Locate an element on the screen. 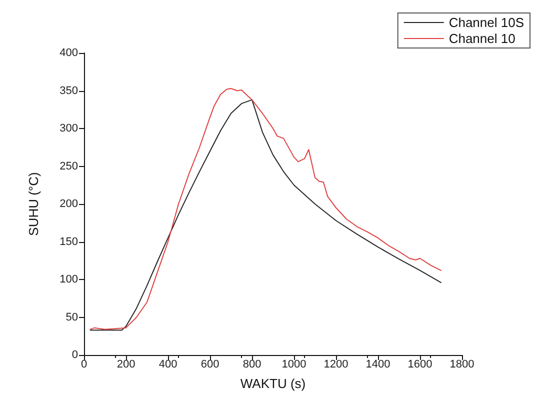 The width and height of the screenshot is (548, 412). x-tick-label: 0 is located at coordinates (84, 364).